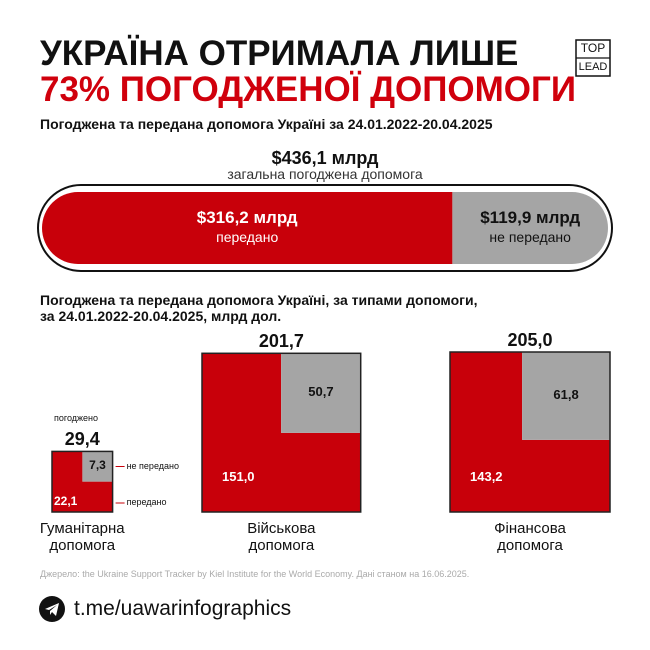 The height and width of the screenshot is (650, 650). Describe the element at coordinates (530, 217) in the screenshot. I see `segment-value: $119,9 млрд` at that location.